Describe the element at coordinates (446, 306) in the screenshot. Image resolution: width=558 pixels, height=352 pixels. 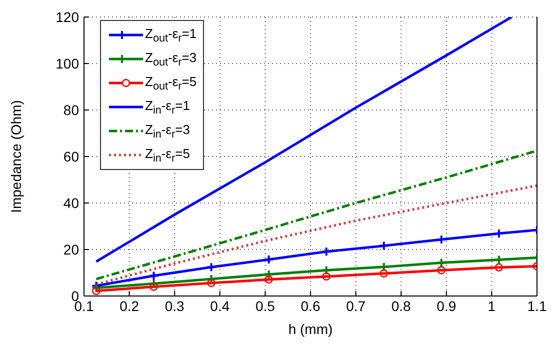
I see `x-tick-label: 0.9` at that location.